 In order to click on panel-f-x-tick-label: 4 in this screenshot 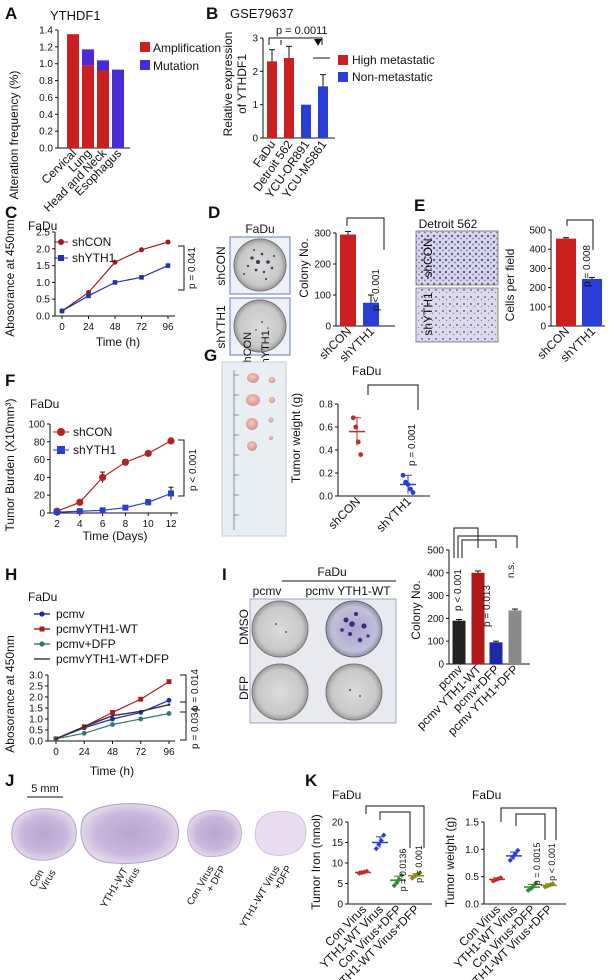, I will do `click(80, 524)`.